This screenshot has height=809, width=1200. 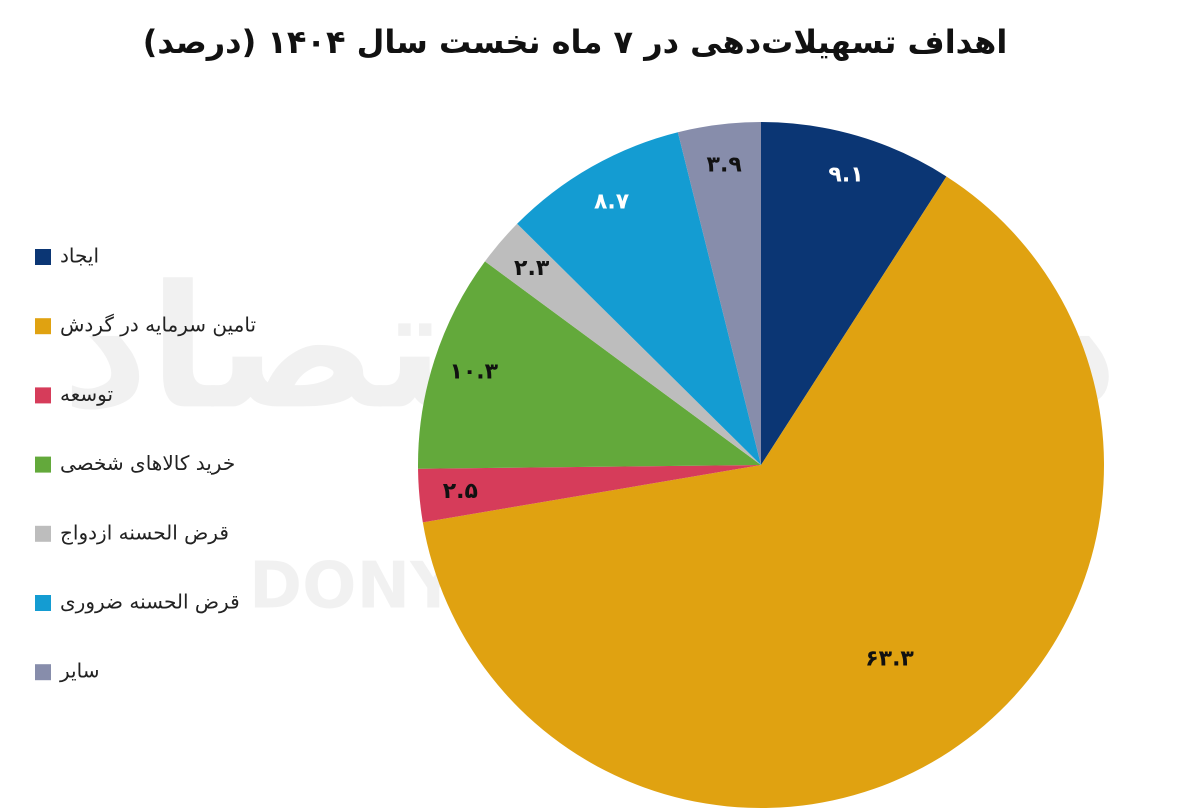 What do you see at coordinates (158, 325) in the screenshot?
I see `legend-label: تامین سرمایه در گردش` at bounding box center [158, 325].